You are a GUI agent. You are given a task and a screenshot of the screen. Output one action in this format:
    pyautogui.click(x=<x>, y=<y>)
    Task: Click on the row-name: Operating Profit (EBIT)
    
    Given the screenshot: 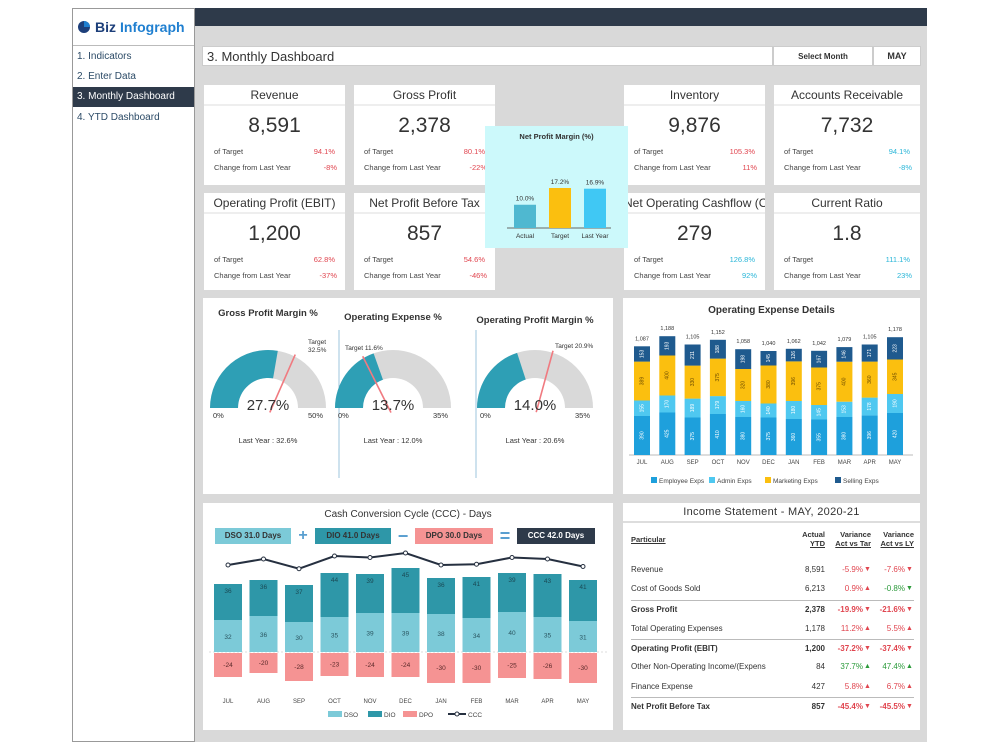 What is the action you would take?
    pyautogui.click(x=674, y=648)
    